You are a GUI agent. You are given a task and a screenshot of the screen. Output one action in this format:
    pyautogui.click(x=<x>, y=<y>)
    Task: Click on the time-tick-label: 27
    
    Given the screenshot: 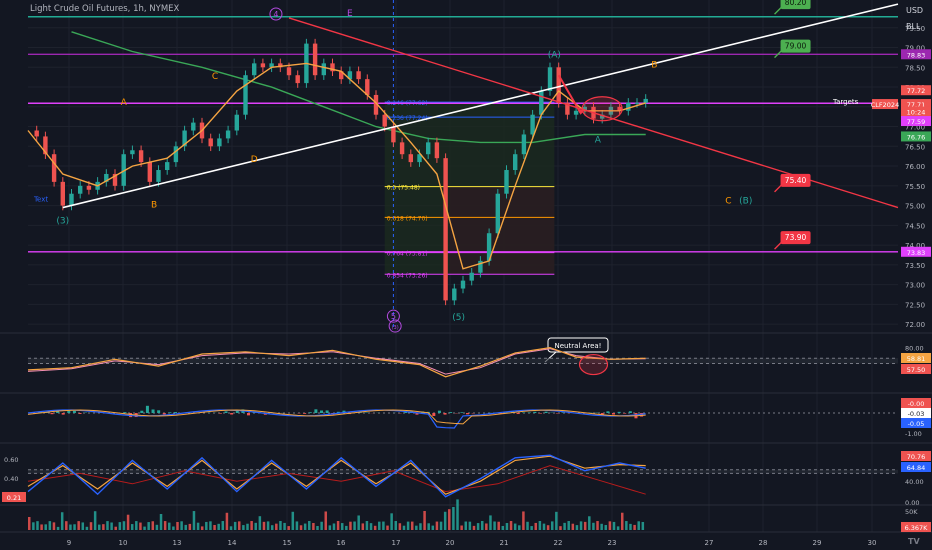 What is the action you would take?
    pyautogui.click(x=709, y=543)
    